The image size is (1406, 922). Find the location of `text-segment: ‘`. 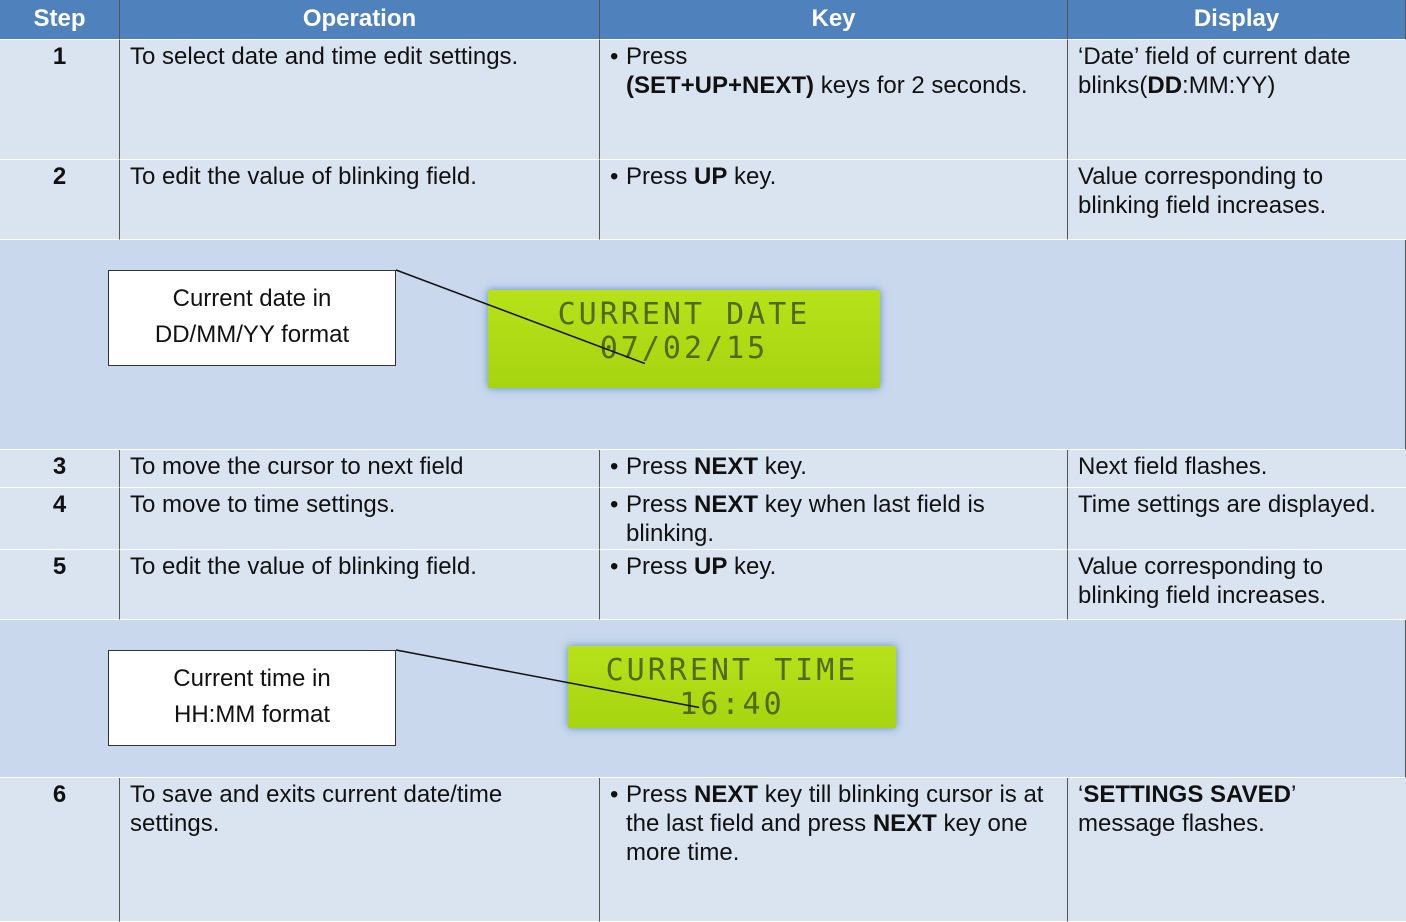

text-segment: ‘ is located at coordinates (1081, 794).